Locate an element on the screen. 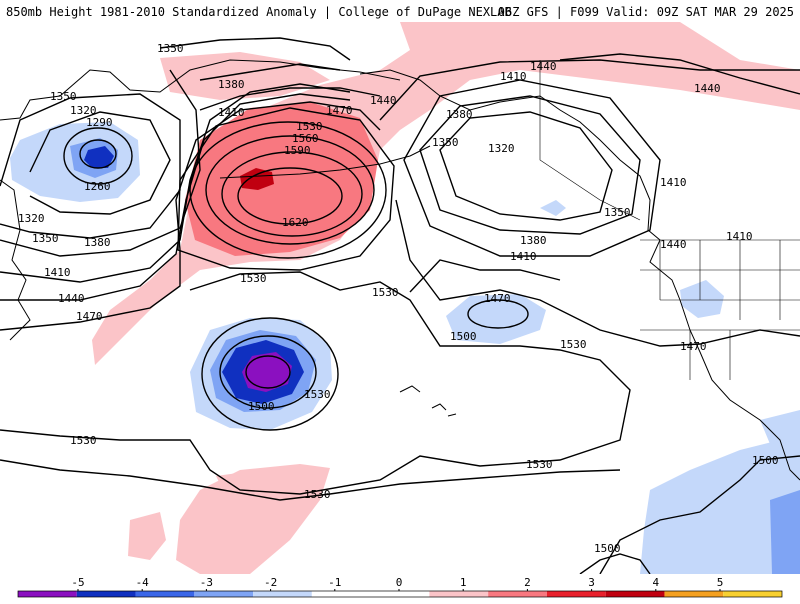  contour-1410-west is located at coordinates (175, 183).